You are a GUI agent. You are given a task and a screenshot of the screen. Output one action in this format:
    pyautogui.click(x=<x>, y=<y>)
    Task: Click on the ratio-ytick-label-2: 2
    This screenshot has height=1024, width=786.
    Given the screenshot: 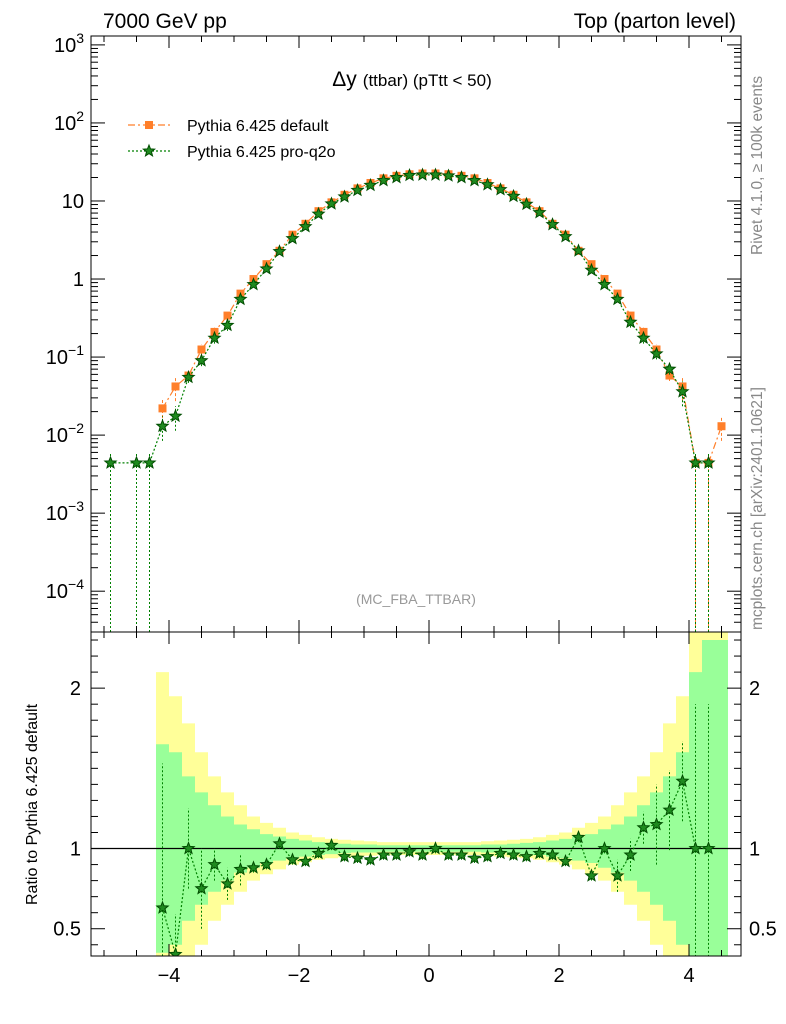 What is the action you would take?
    pyautogui.click(x=75, y=689)
    